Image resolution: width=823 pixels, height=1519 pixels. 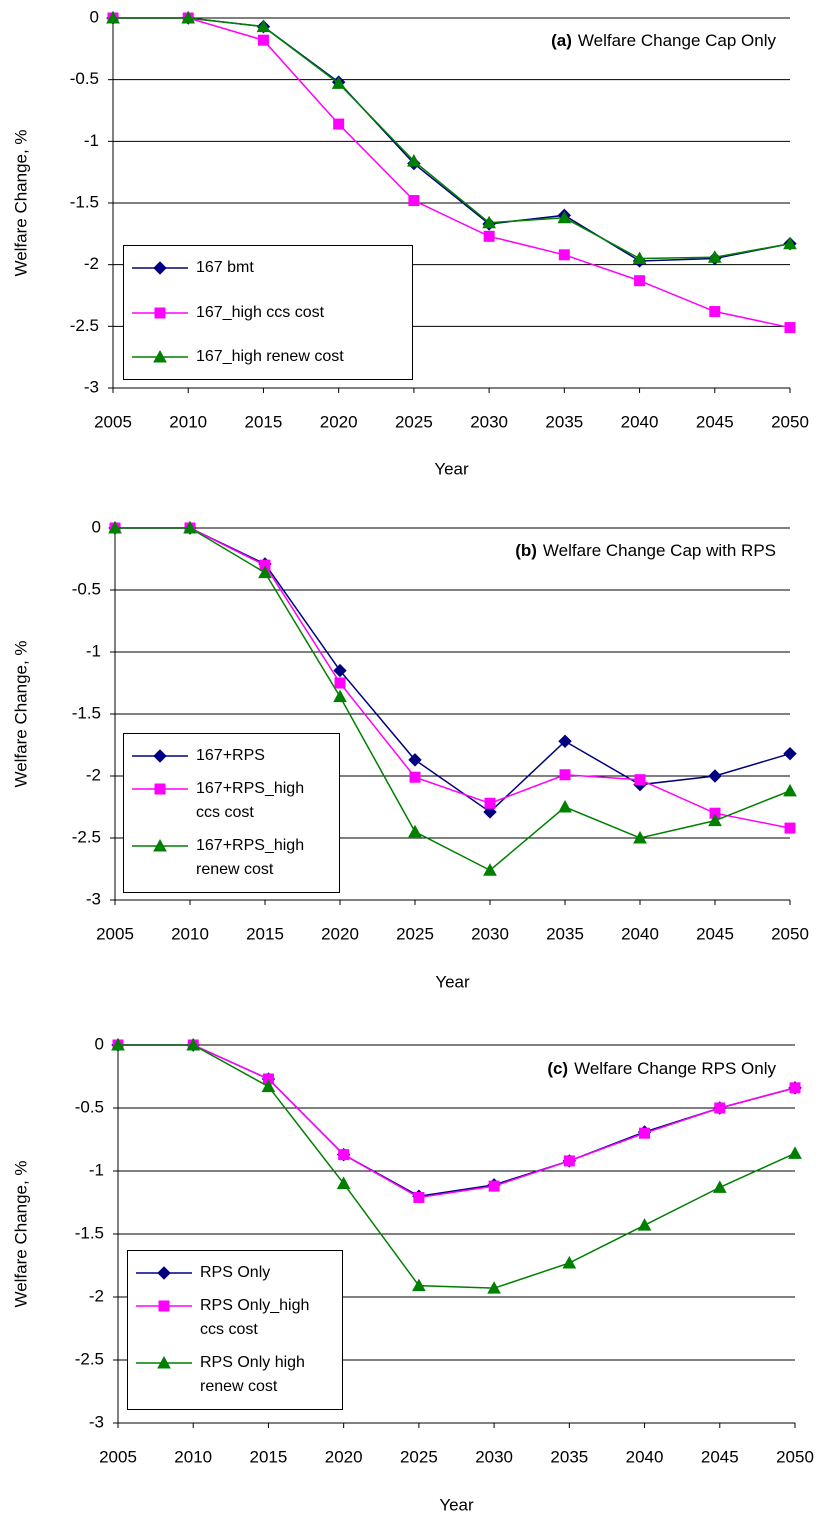 I want to click on panel-label: (c), so click(x=557, y=1068).